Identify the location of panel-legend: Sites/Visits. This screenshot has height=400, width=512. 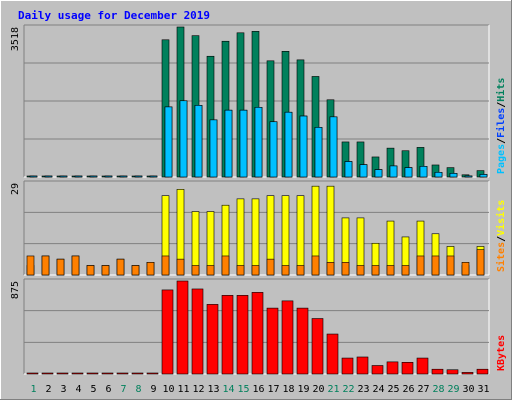
(501, 236).